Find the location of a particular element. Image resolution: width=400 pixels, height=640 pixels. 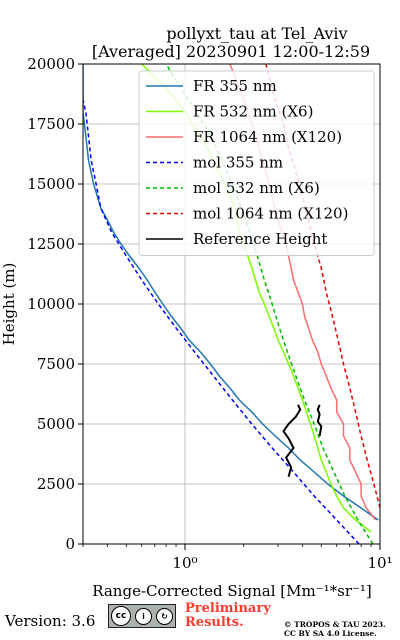

preliminary-notice: Preliminary Results. is located at coordinates (228, 616).